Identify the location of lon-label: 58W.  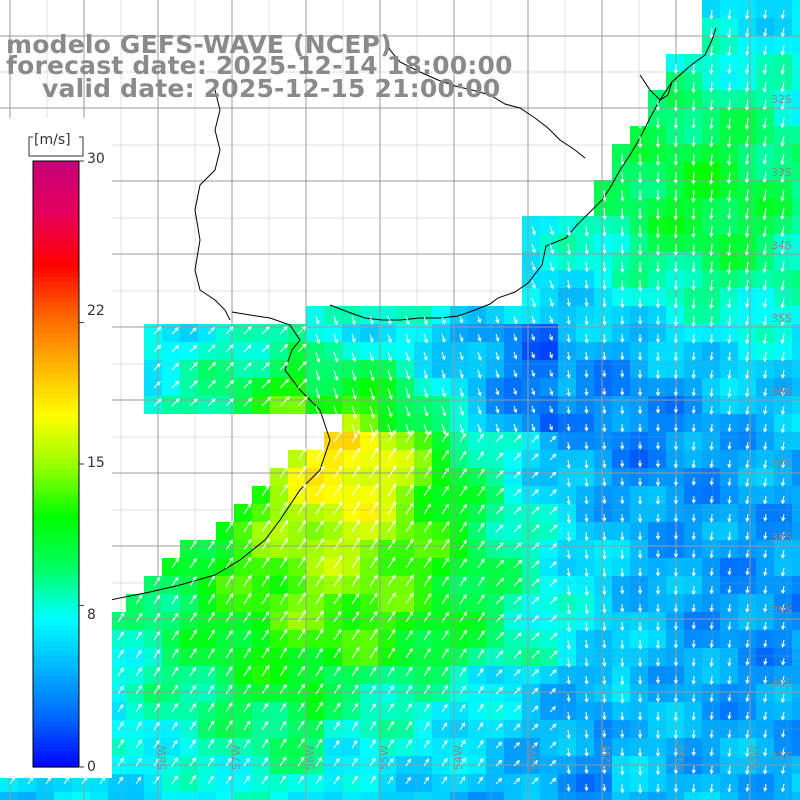
(162, 757).